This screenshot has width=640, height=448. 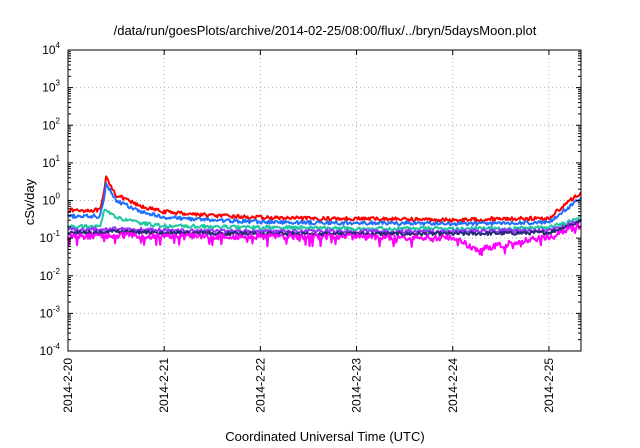 I want to click on x-tick-label: 2014-2-21, so click(x=164, y=385).